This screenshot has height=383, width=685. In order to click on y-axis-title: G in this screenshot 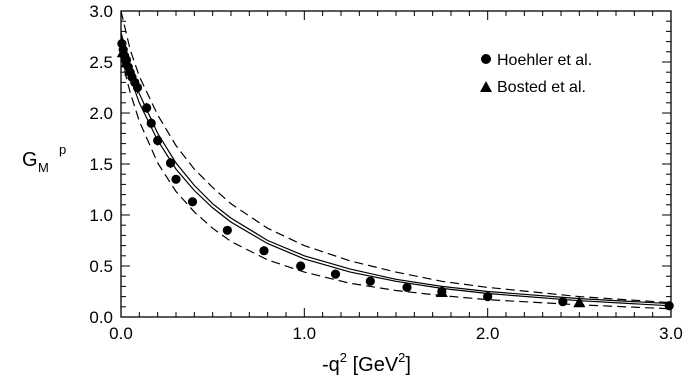, I will do `click(30, 160)`.